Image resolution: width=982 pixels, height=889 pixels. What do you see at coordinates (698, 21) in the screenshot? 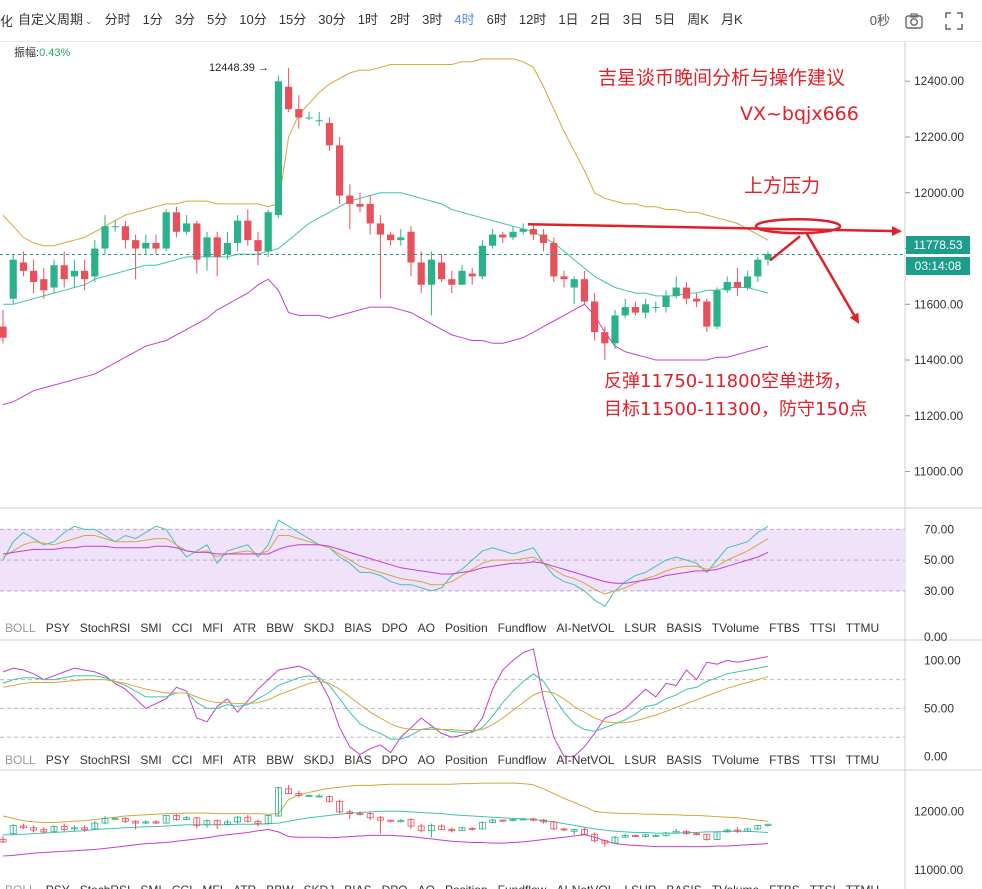
I see `timeframe-18: 周K` at bounding box center [698, 21].